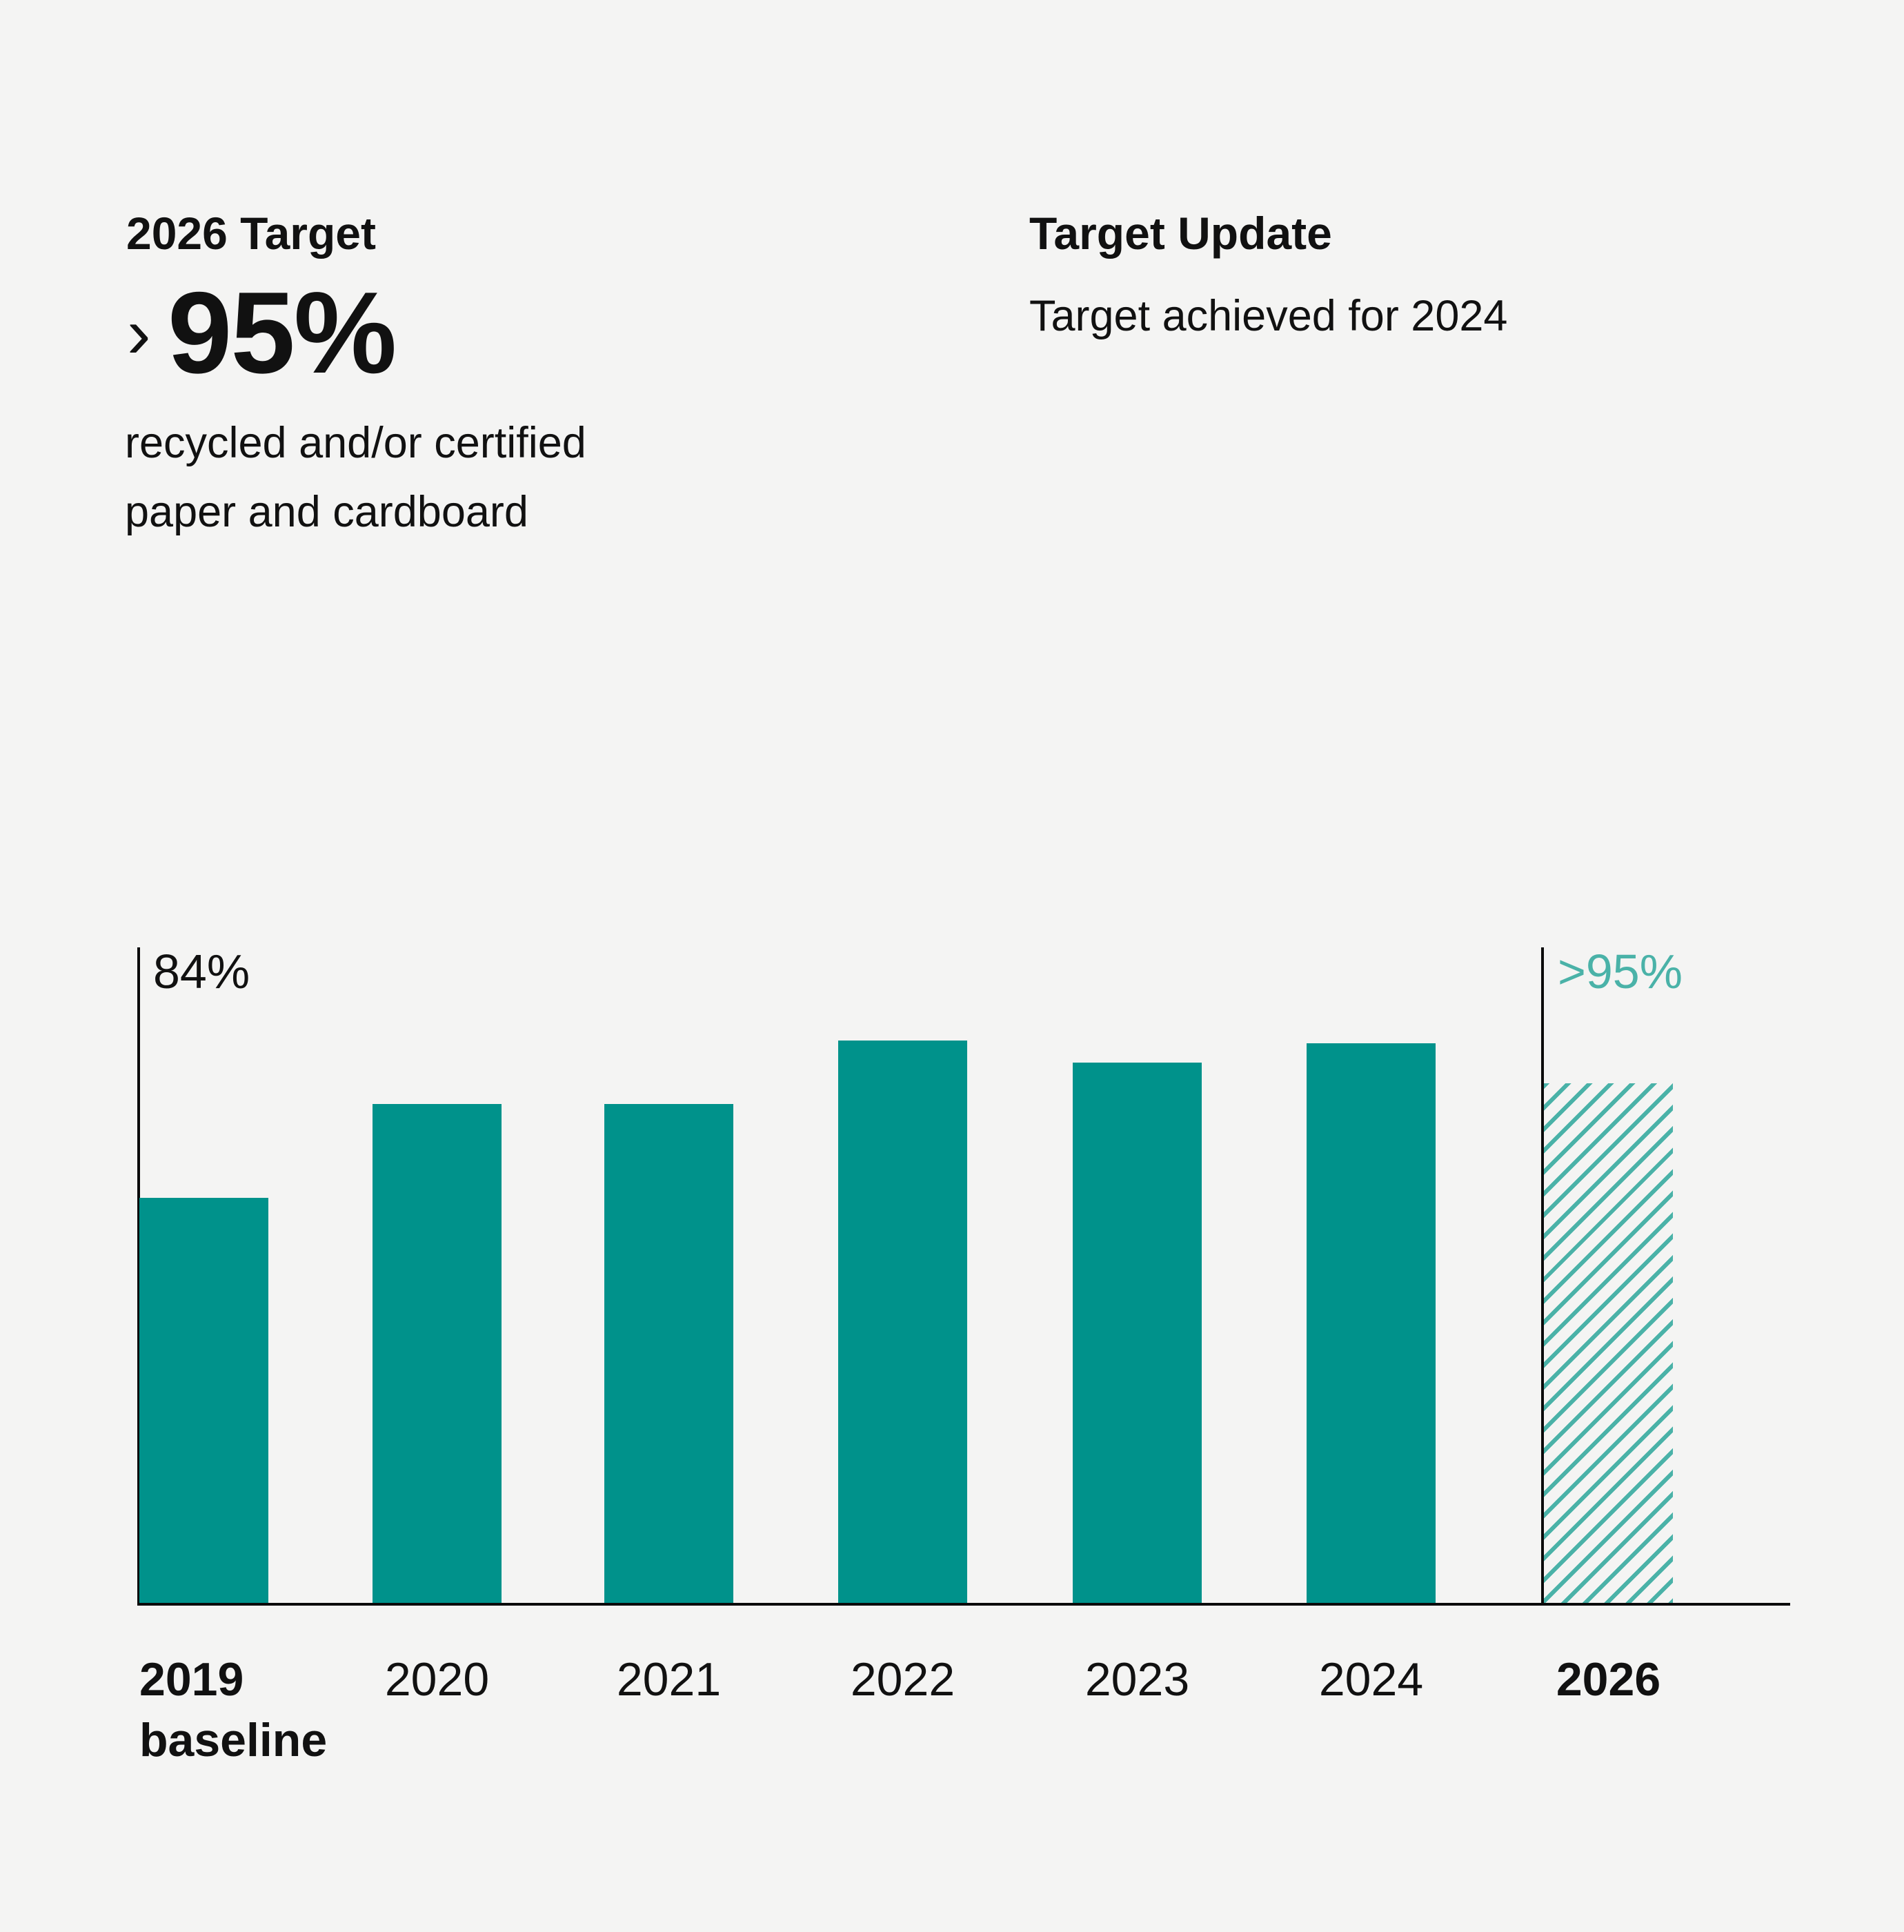 This screenshot has width=1904, height=1932. I want to click on x-label-2026: 2026, so click(1608, 1679).